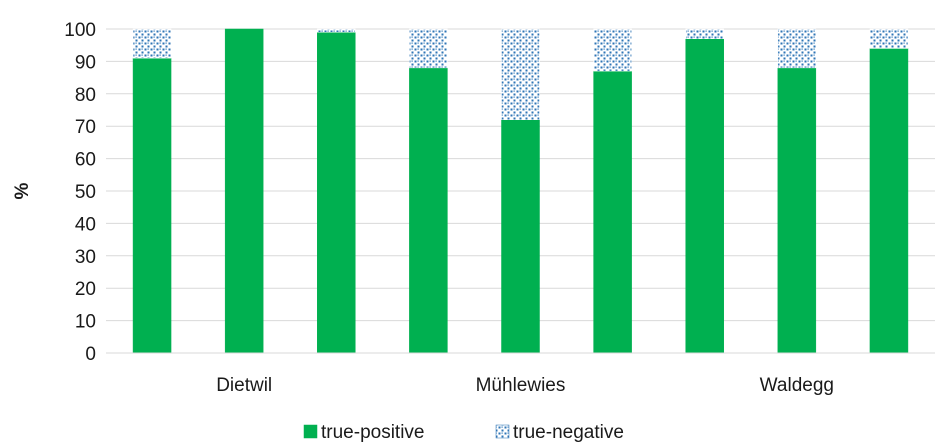 The height and width of the screenshot is (443, 941). What do you see at coordinates (85, 257) in the screenshot?
I see `y-tick-label: 30` at bounding box center [85, 257].